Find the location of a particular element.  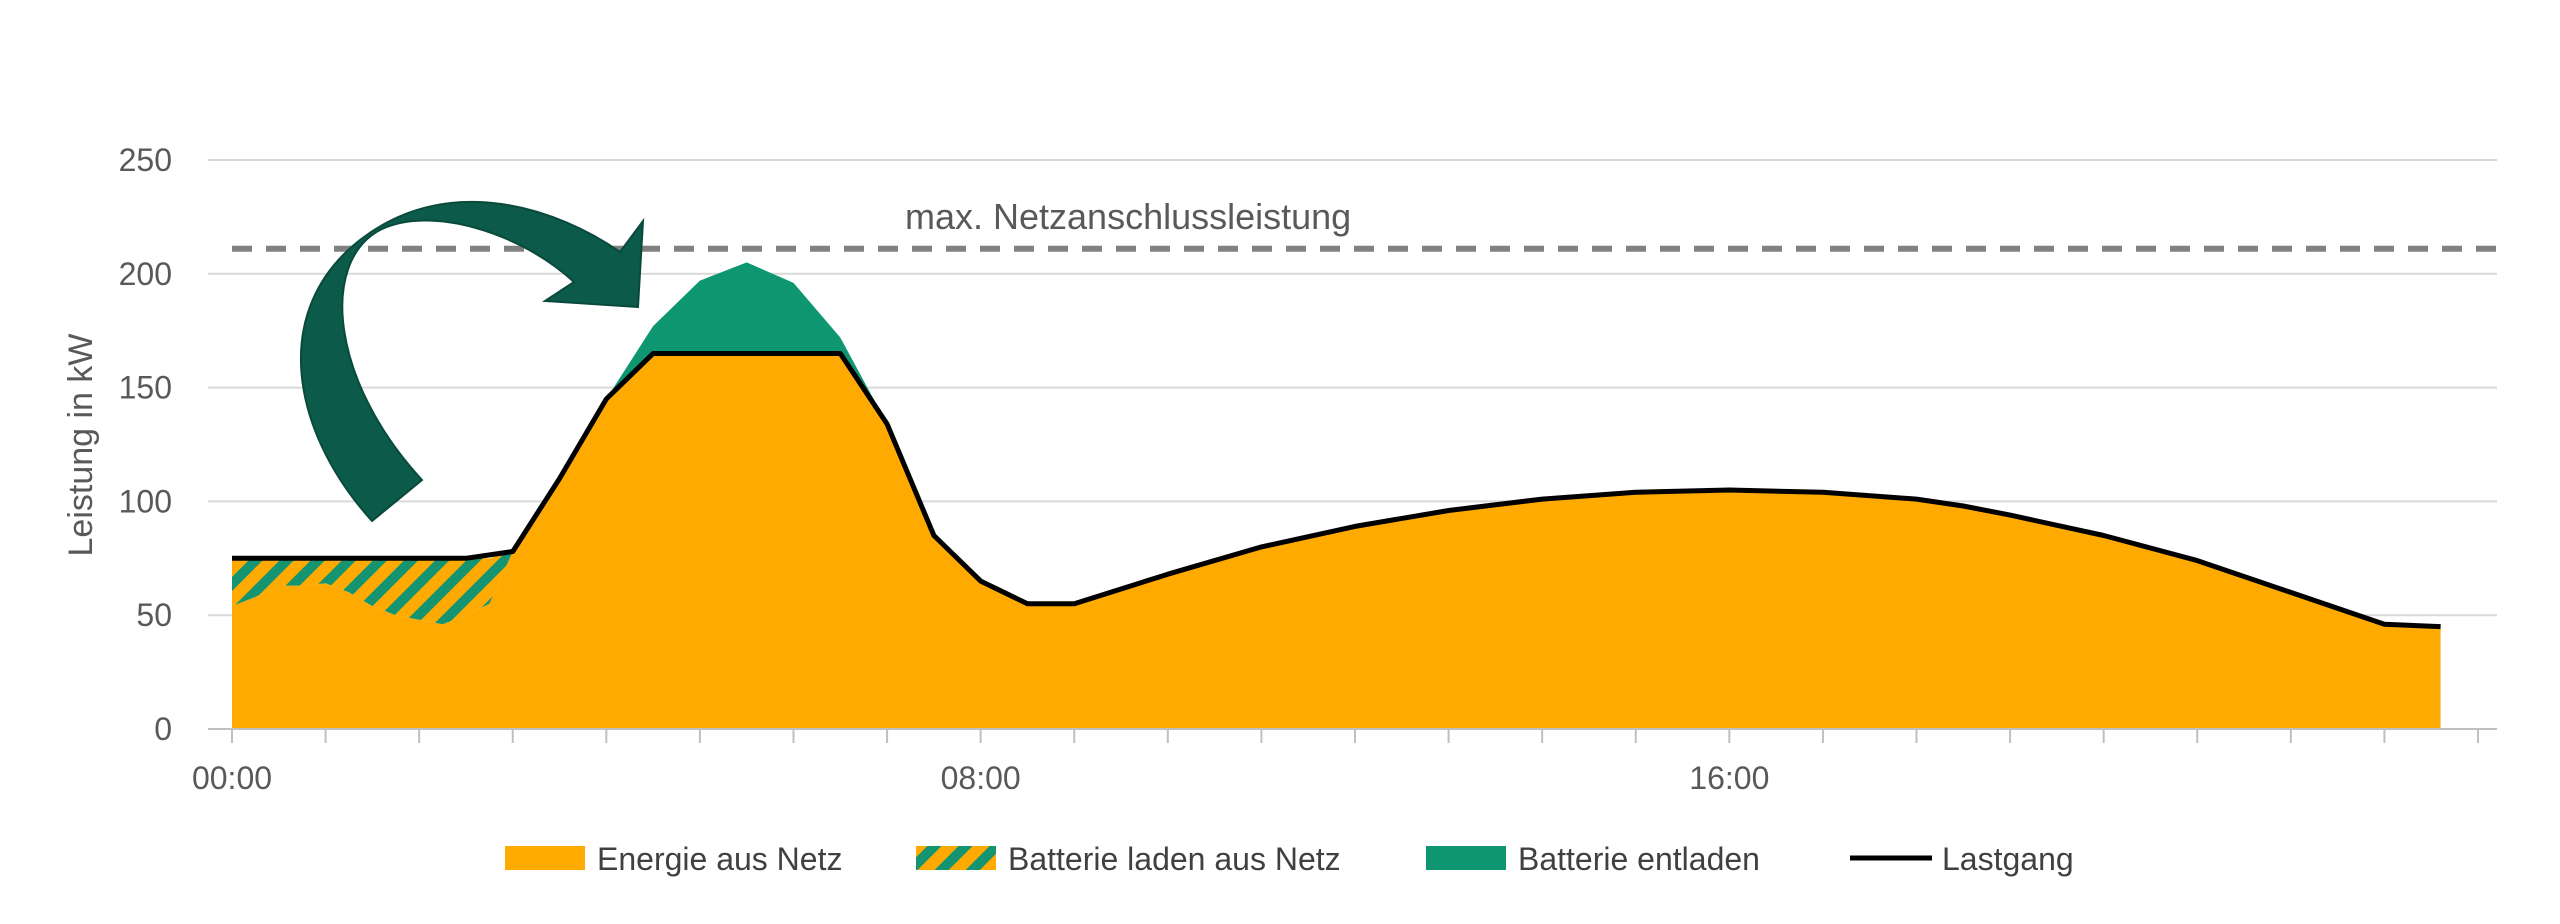

x-tick-label-0000: 00:00 is located at coordinates (232, 778).